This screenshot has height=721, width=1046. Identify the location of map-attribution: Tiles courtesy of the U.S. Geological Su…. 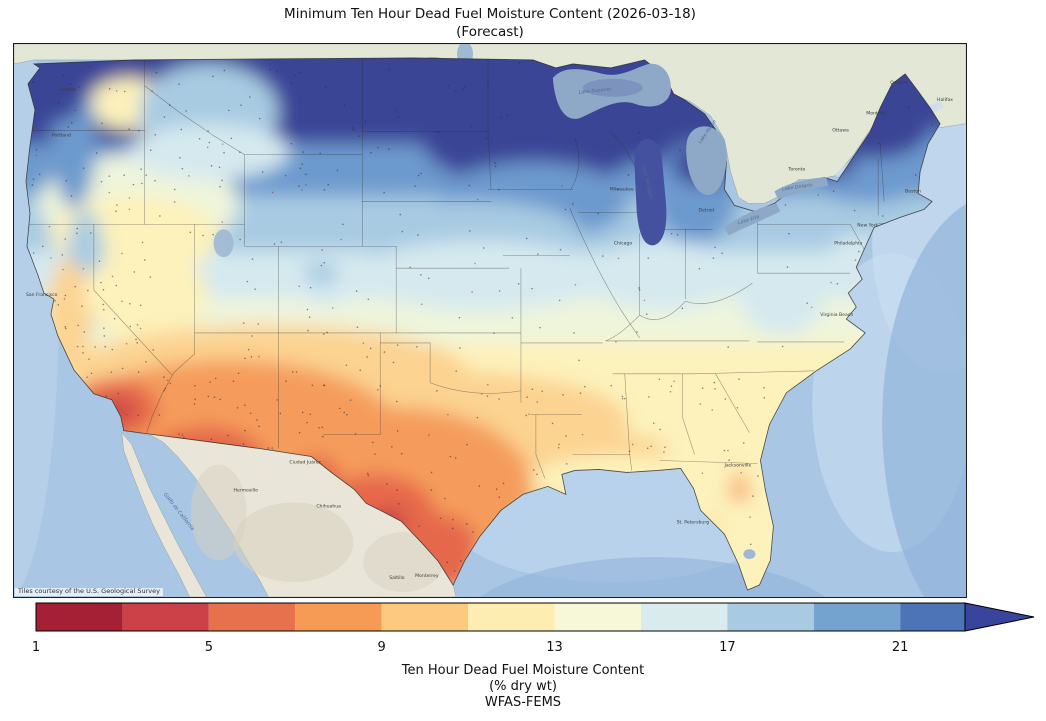
(89, 591).